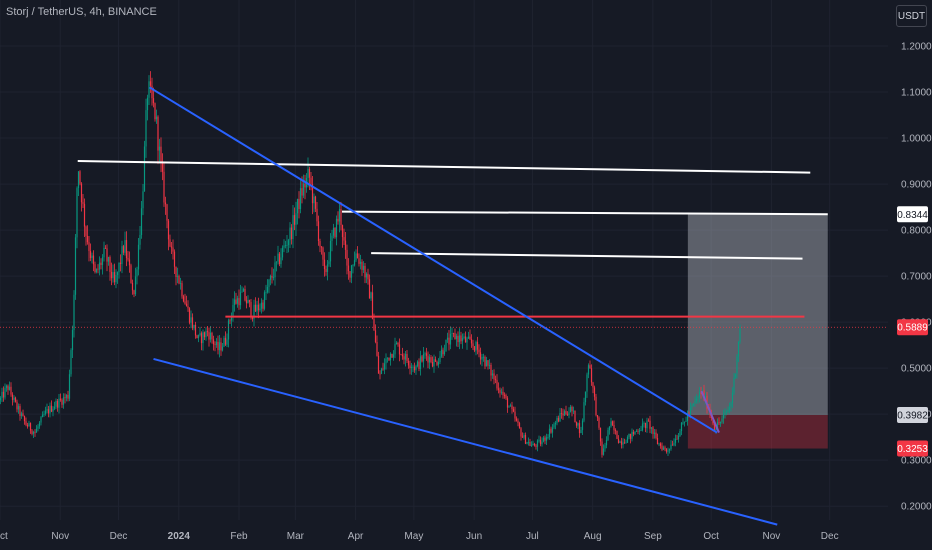  I want to click on horizontal-level-line, so click(584, 213).